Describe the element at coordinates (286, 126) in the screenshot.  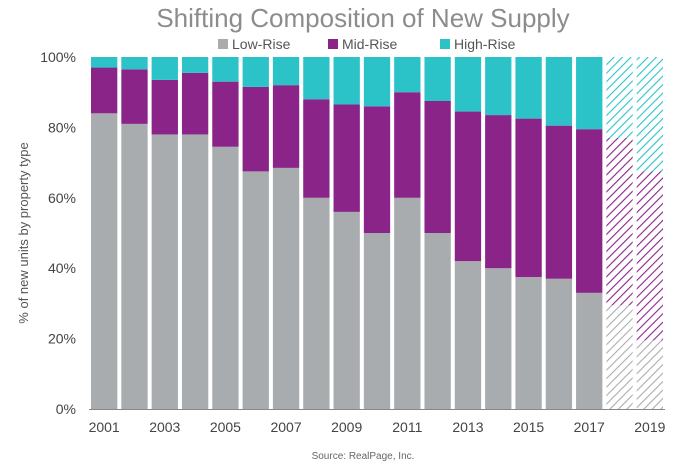
I see `bar-mid-rise-2007` at that location.